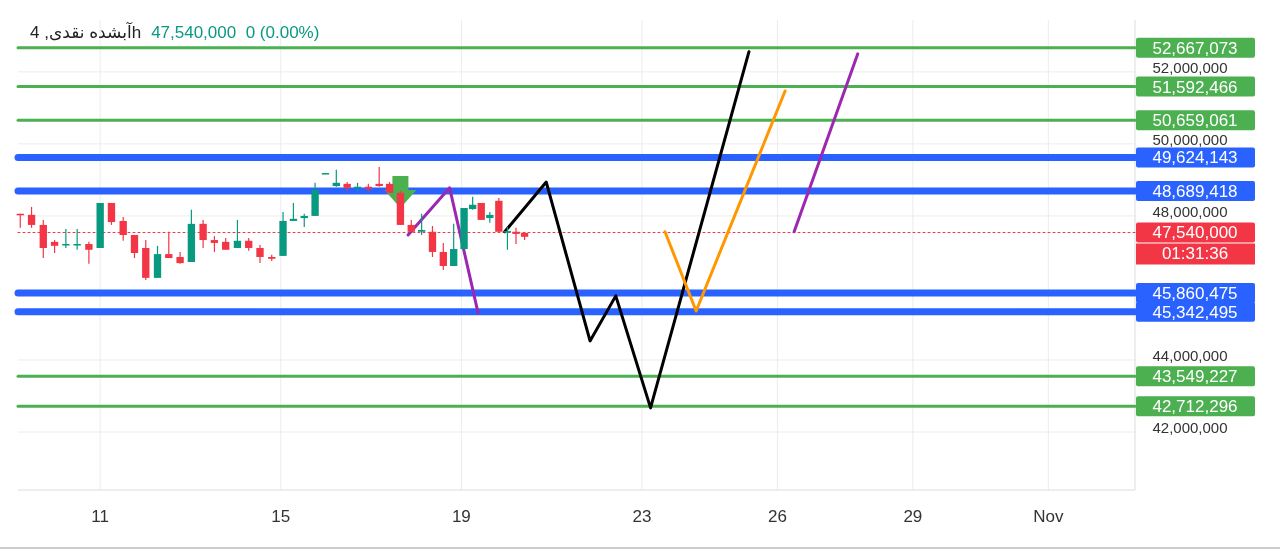 Image resolution: width=1280 pixels, height=555 pixels. What do you see at coordinates (100, 516) in the screenshot?
I see `x-tick-label: 11` at bounding box center [100, 516].